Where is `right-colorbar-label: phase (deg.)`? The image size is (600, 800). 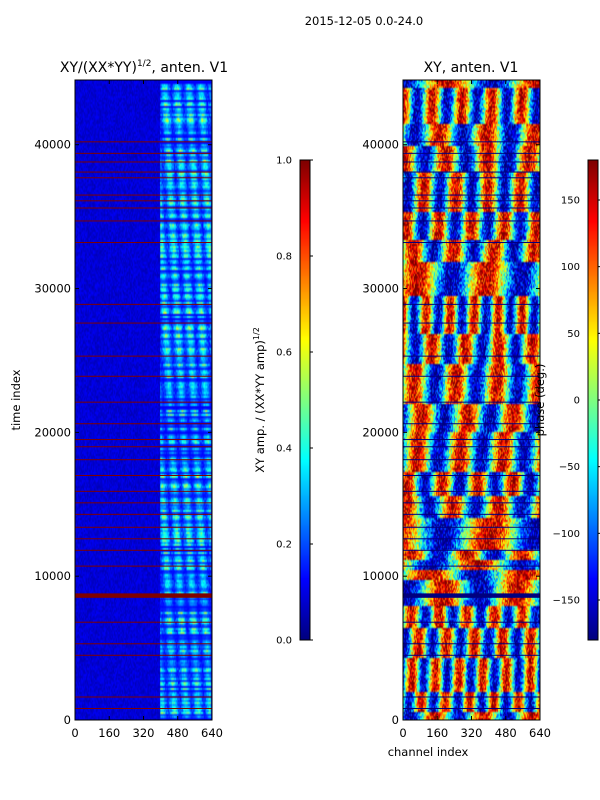
right-colorbar-label: phase (deg.) is located at coordinates (540, 400).